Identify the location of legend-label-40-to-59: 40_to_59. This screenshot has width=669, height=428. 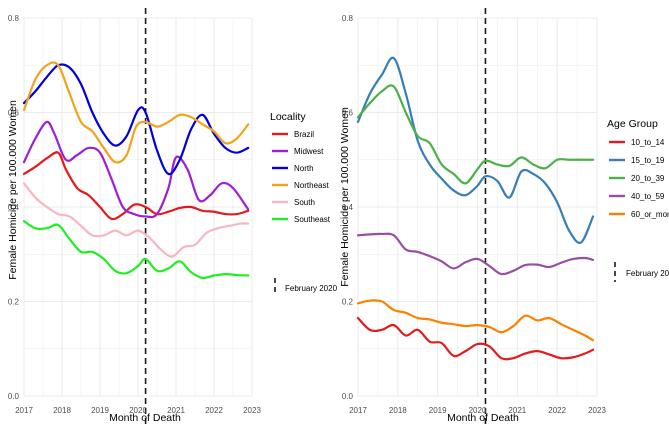
(648, 196).